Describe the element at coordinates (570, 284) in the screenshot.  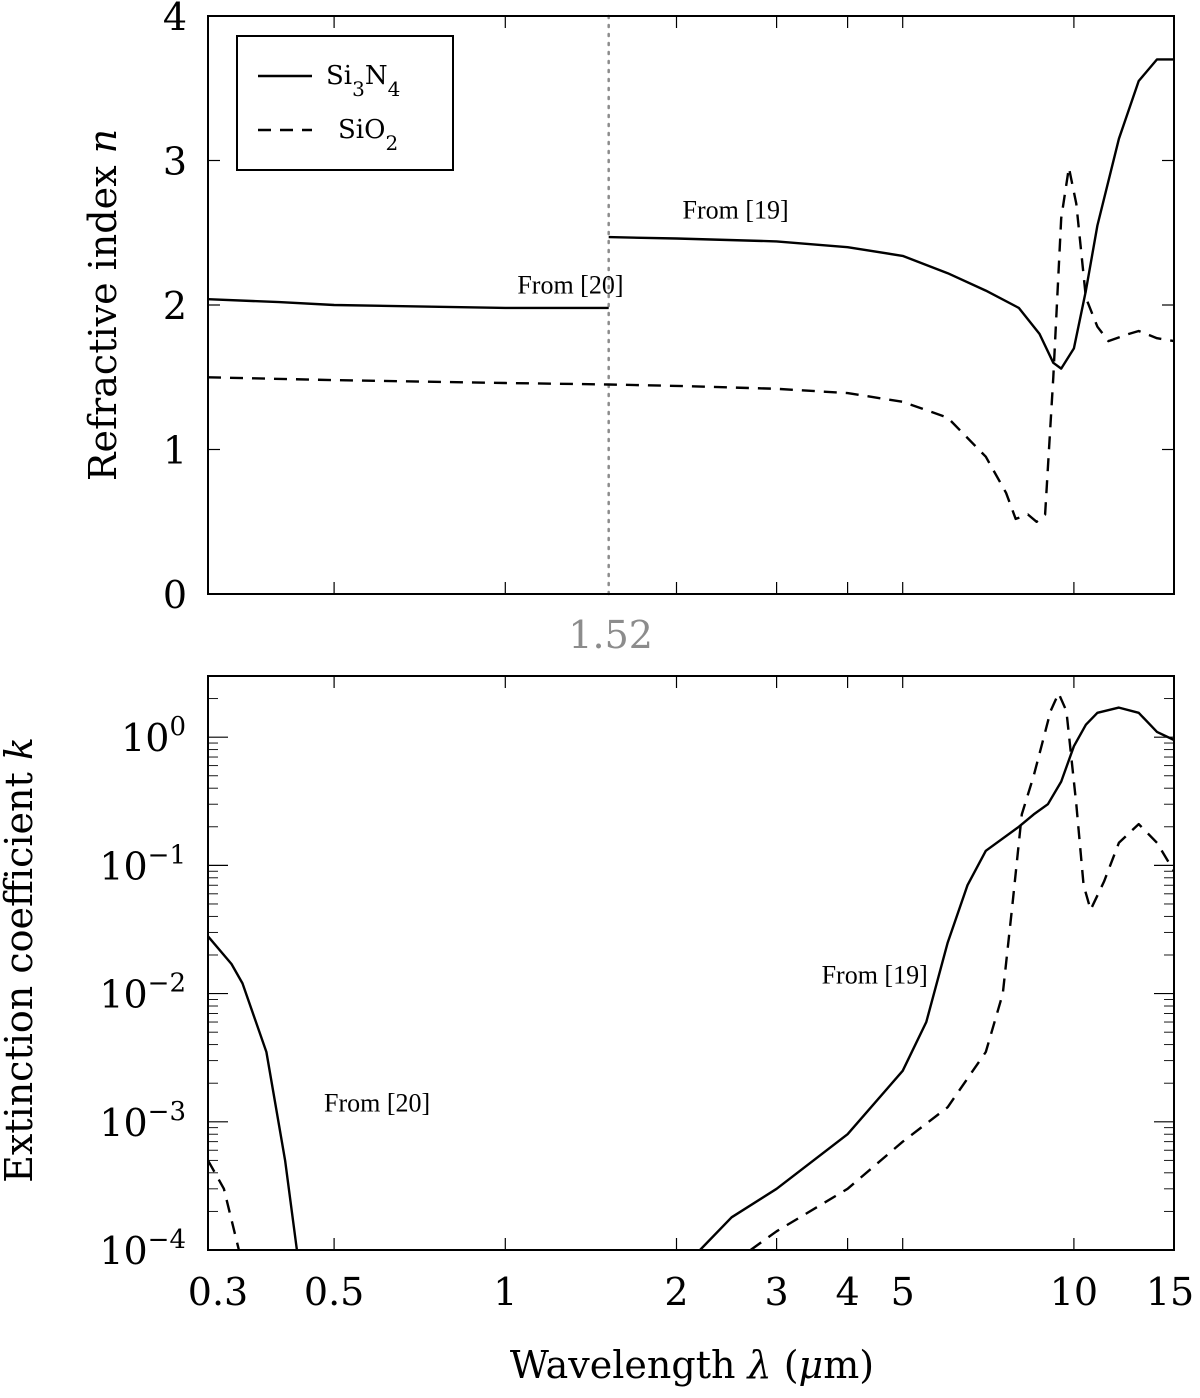
I see `top-annotation: From [20]` at that location.